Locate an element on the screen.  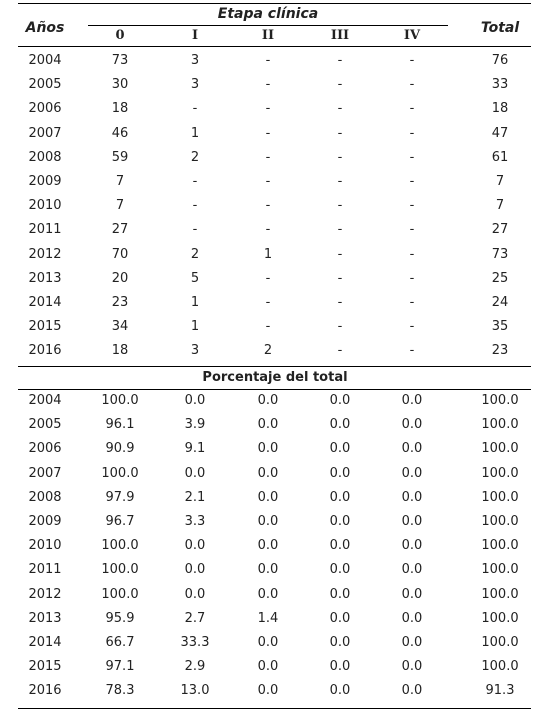
value-cell: 25 is located at coordinates (500, 278).